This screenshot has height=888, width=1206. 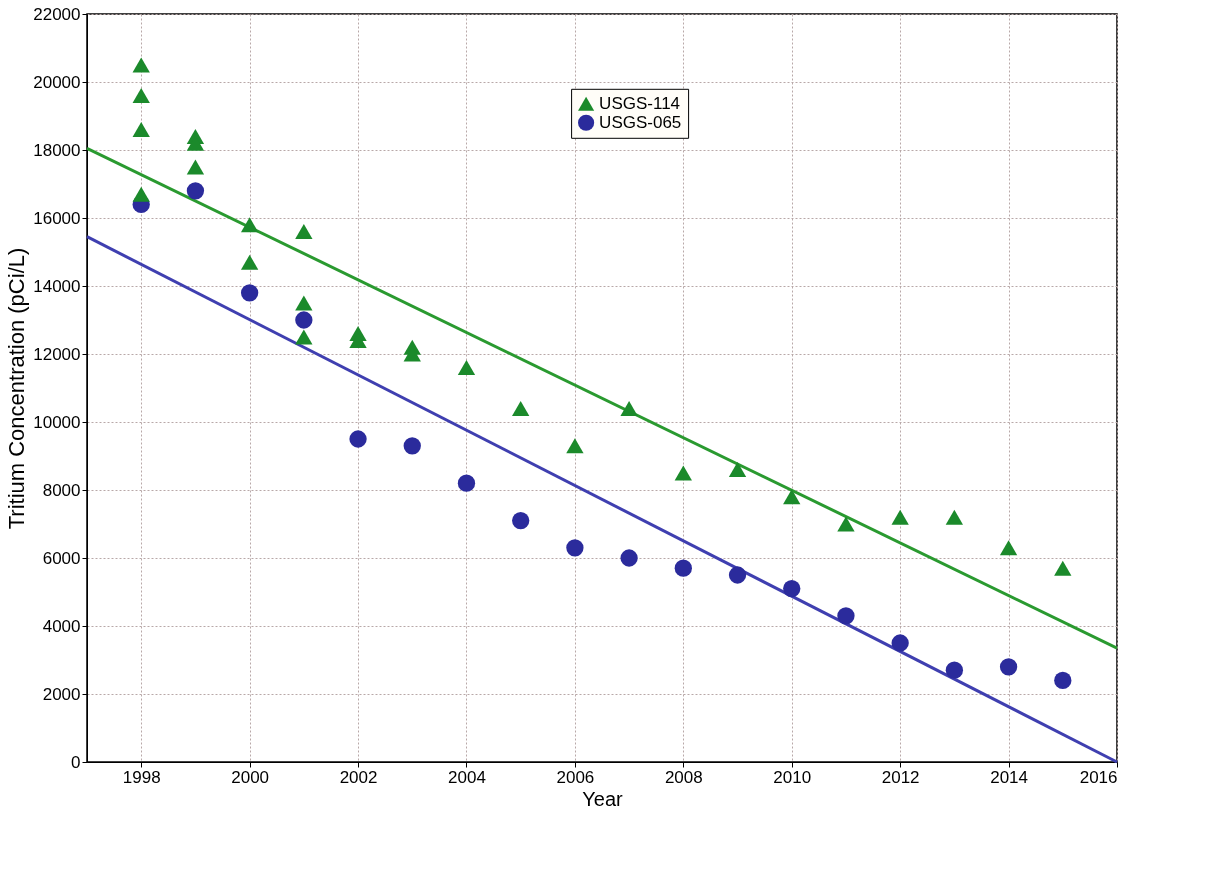 I want to click on legend-label: USGS-065, so click(x=640, y=122).